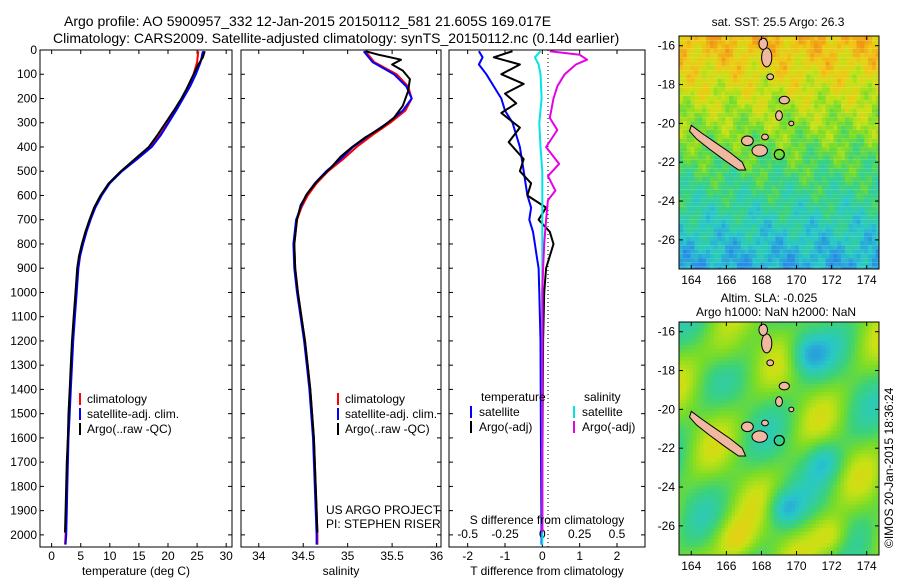 The height and width of the screenshot is (580, 900). I want to click on x-tick-label: -1, so click(505, 556).